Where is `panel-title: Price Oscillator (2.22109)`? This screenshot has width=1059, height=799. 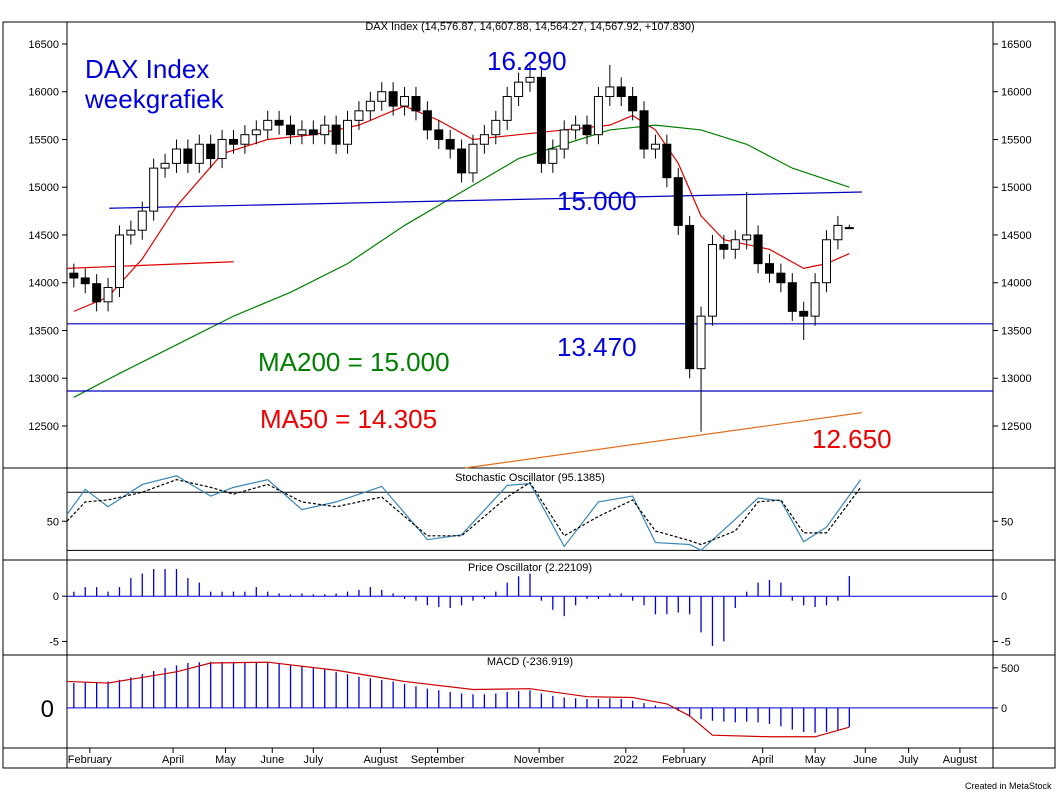 panel-title: Price Oscillator (2.22109) is located at coordinates (530, 568).